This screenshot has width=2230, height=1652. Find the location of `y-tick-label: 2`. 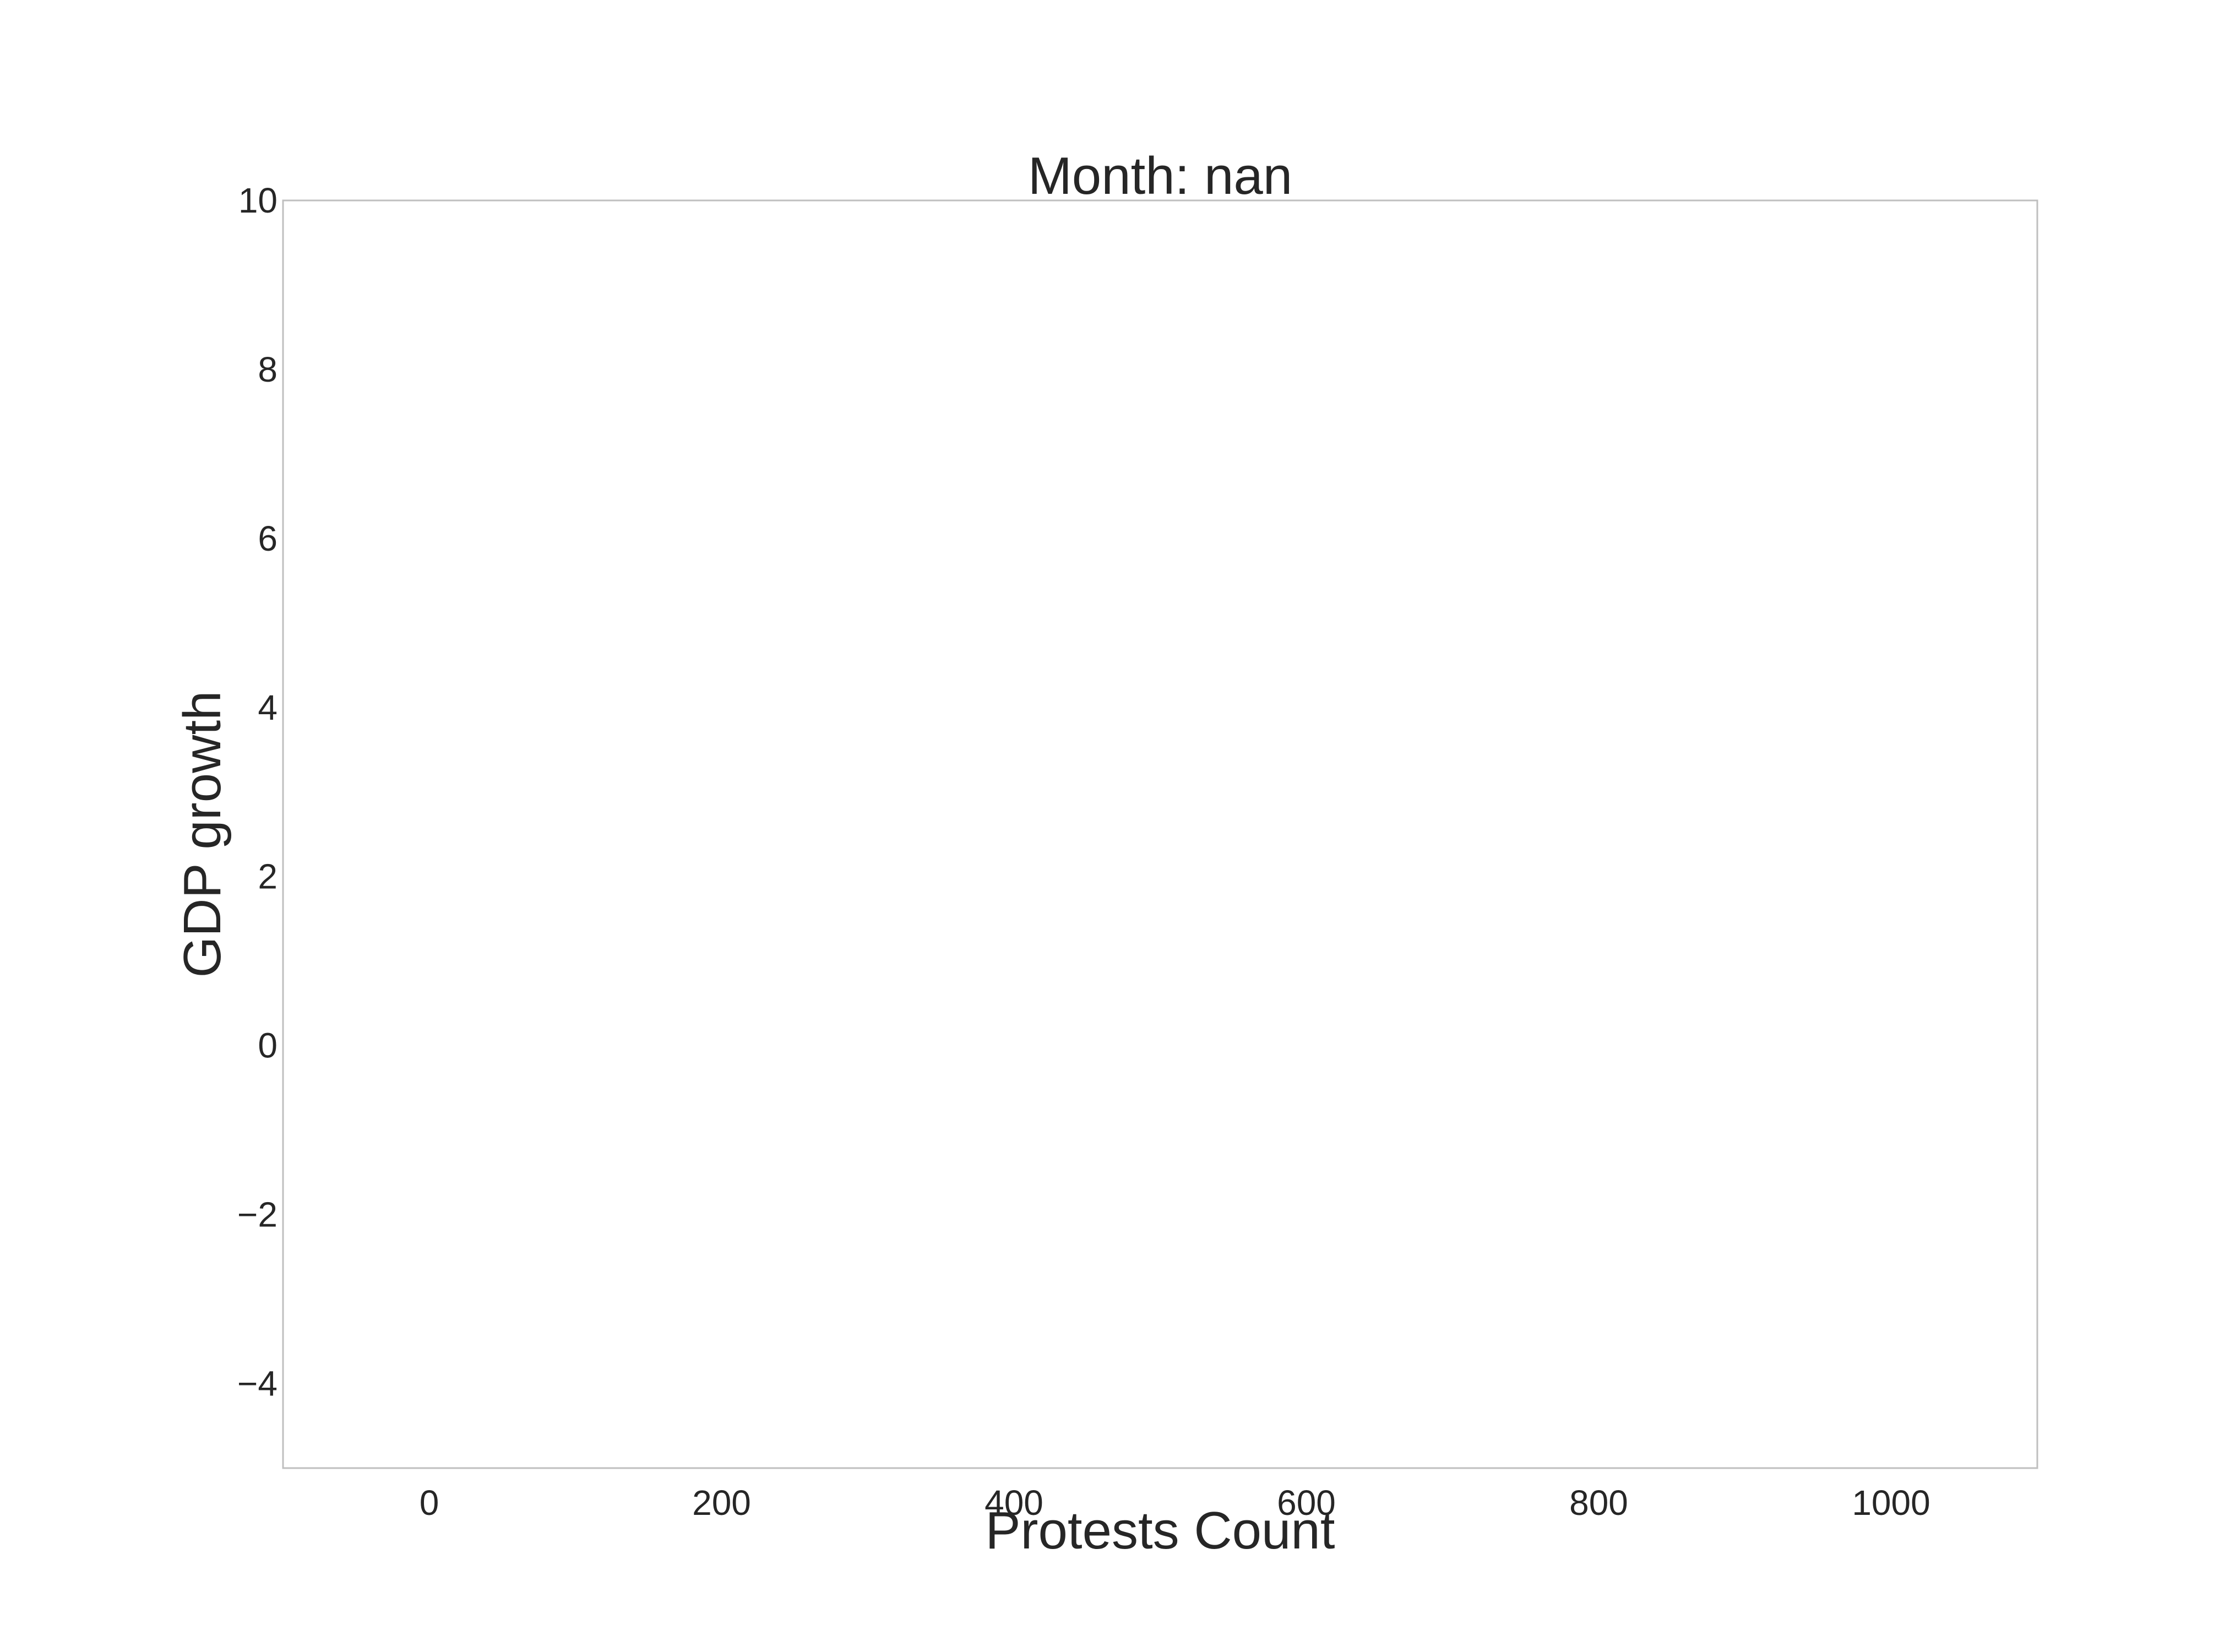

y-tick-label: 2 is located at coordinates (268, 876).